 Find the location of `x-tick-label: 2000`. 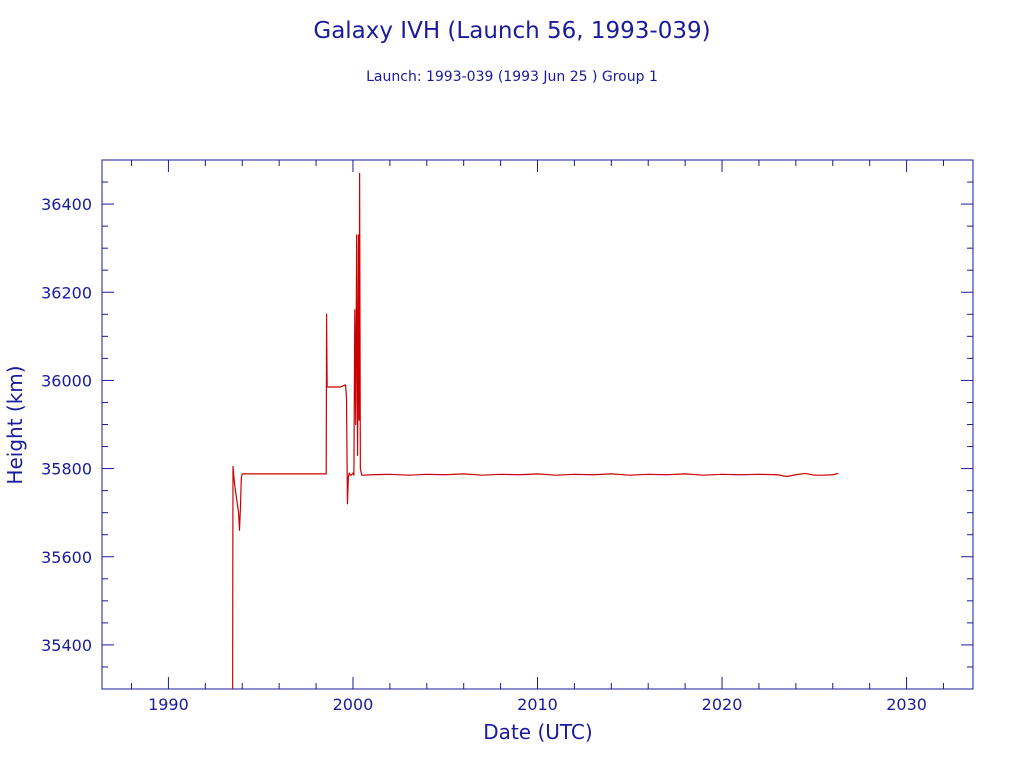

x-tick-label: 2000 is located at coordinates (353, 704).